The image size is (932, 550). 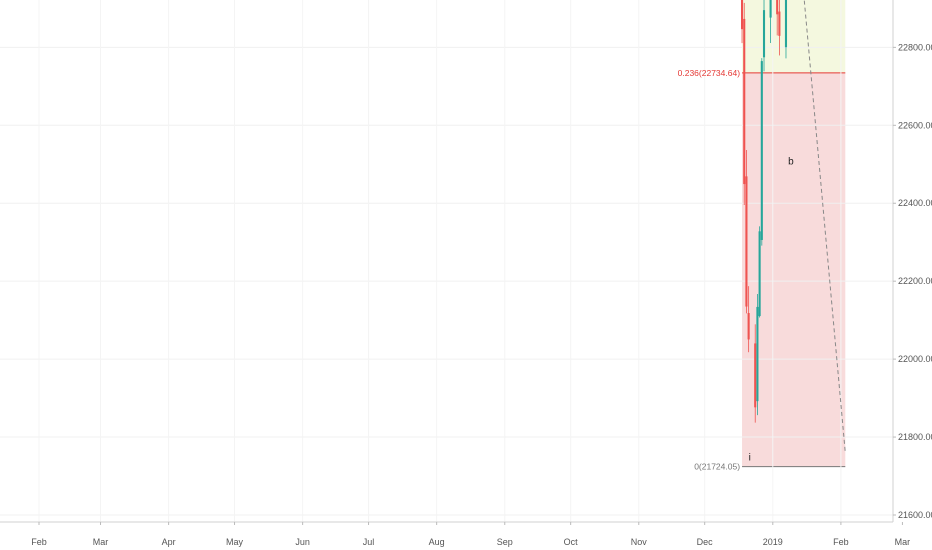 I want to click on fib-level-label: 0(21724.05), so click(x=717, y=467).